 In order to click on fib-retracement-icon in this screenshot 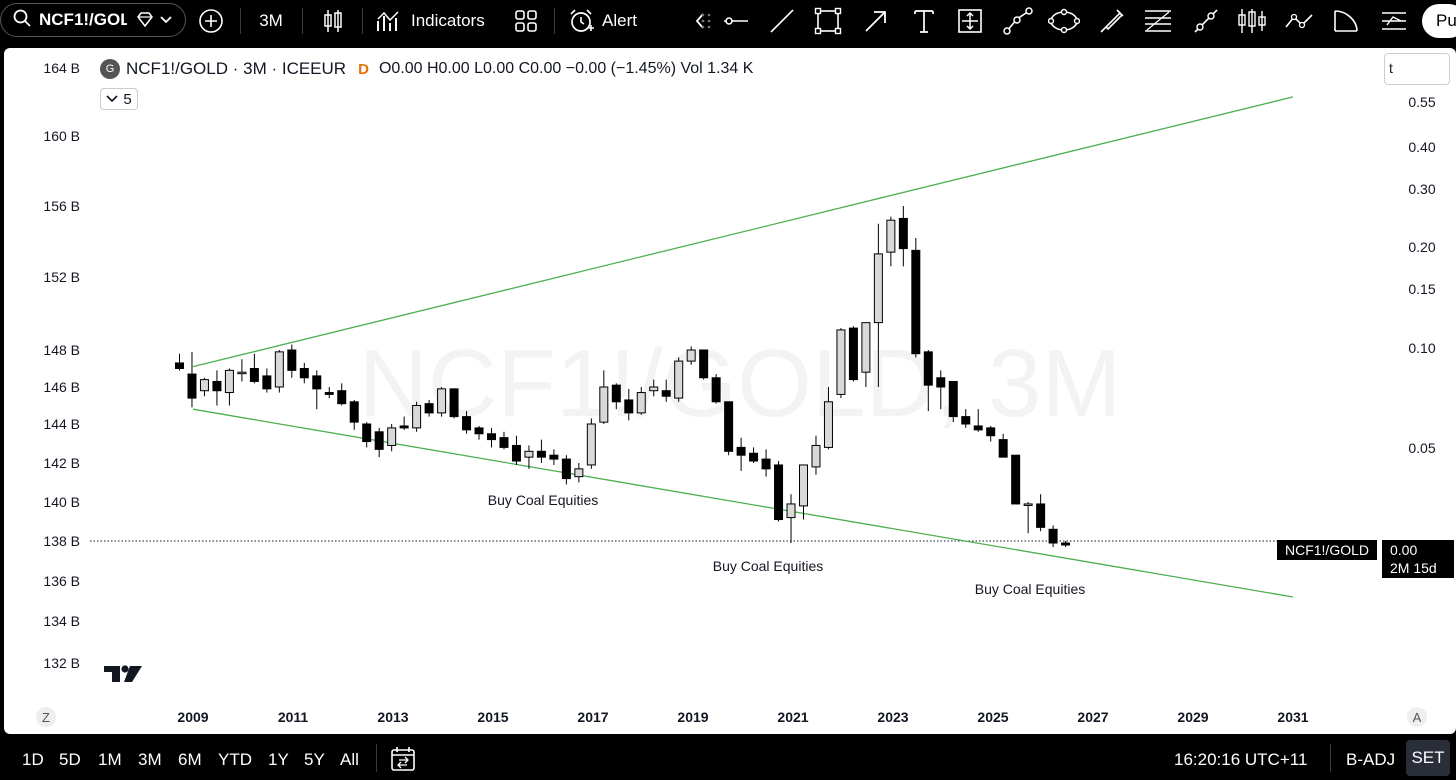, I will do `click(1158, 21)`.